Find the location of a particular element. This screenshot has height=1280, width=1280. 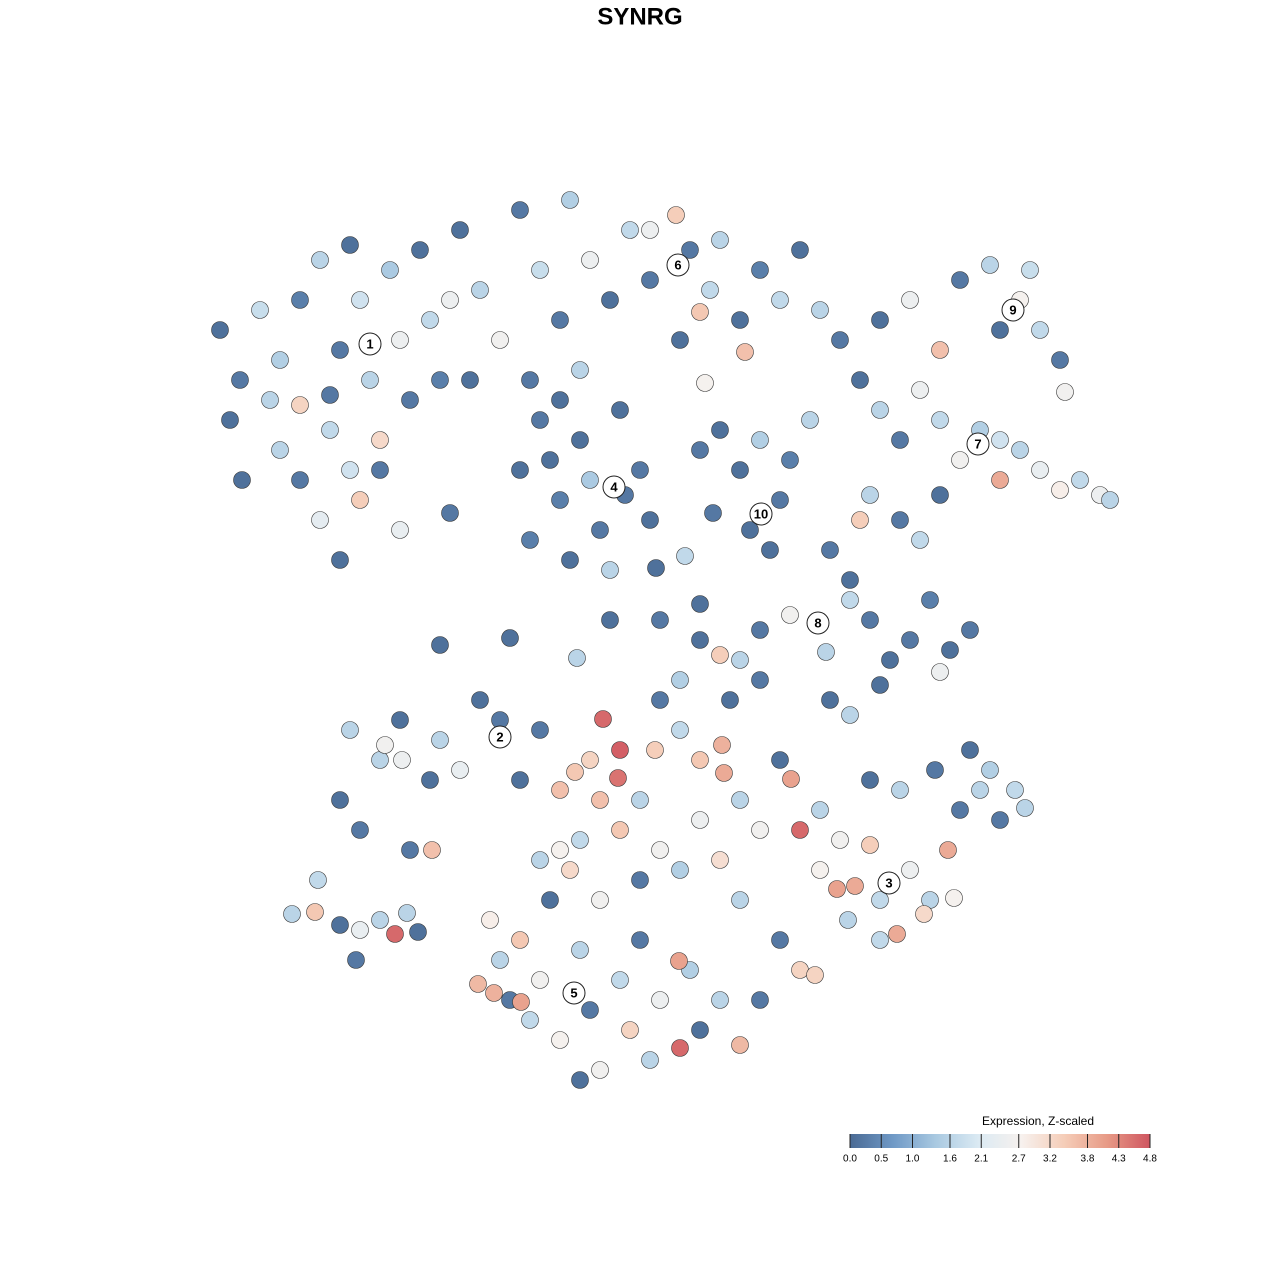

cluster-label: 5 is located at coordinates (573, 992).